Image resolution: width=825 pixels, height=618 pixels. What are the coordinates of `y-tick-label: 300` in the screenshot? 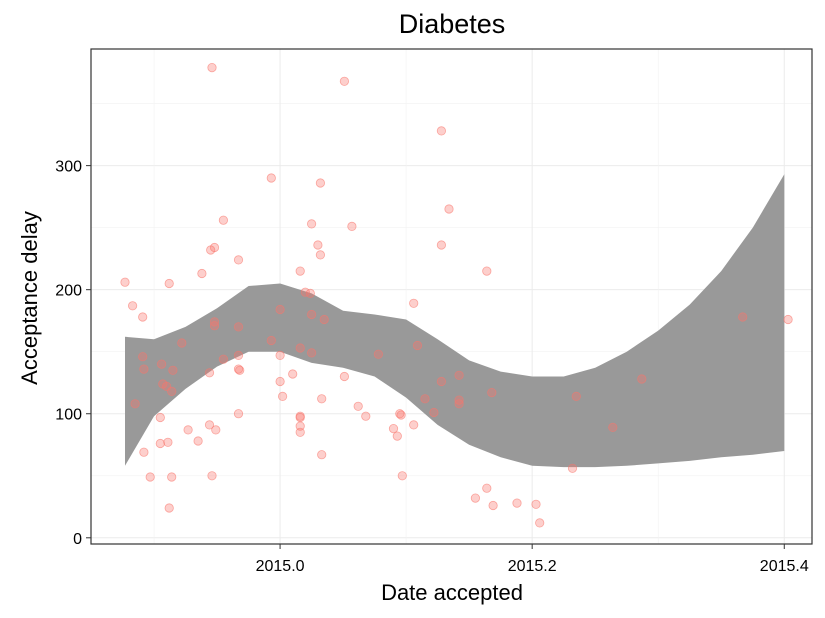 It's located at (68, 167).